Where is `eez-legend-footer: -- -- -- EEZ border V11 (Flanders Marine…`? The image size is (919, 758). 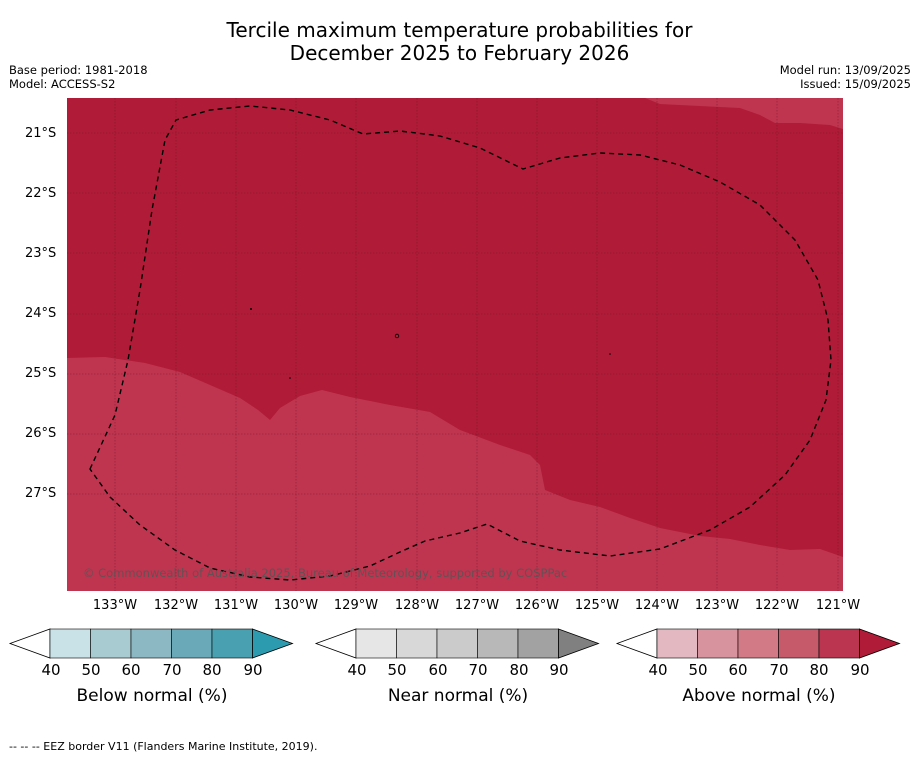 eez-legend-footer: -- -- -- EEZ border V11 (Flanders Marine… is located at coordinates (163, 746).